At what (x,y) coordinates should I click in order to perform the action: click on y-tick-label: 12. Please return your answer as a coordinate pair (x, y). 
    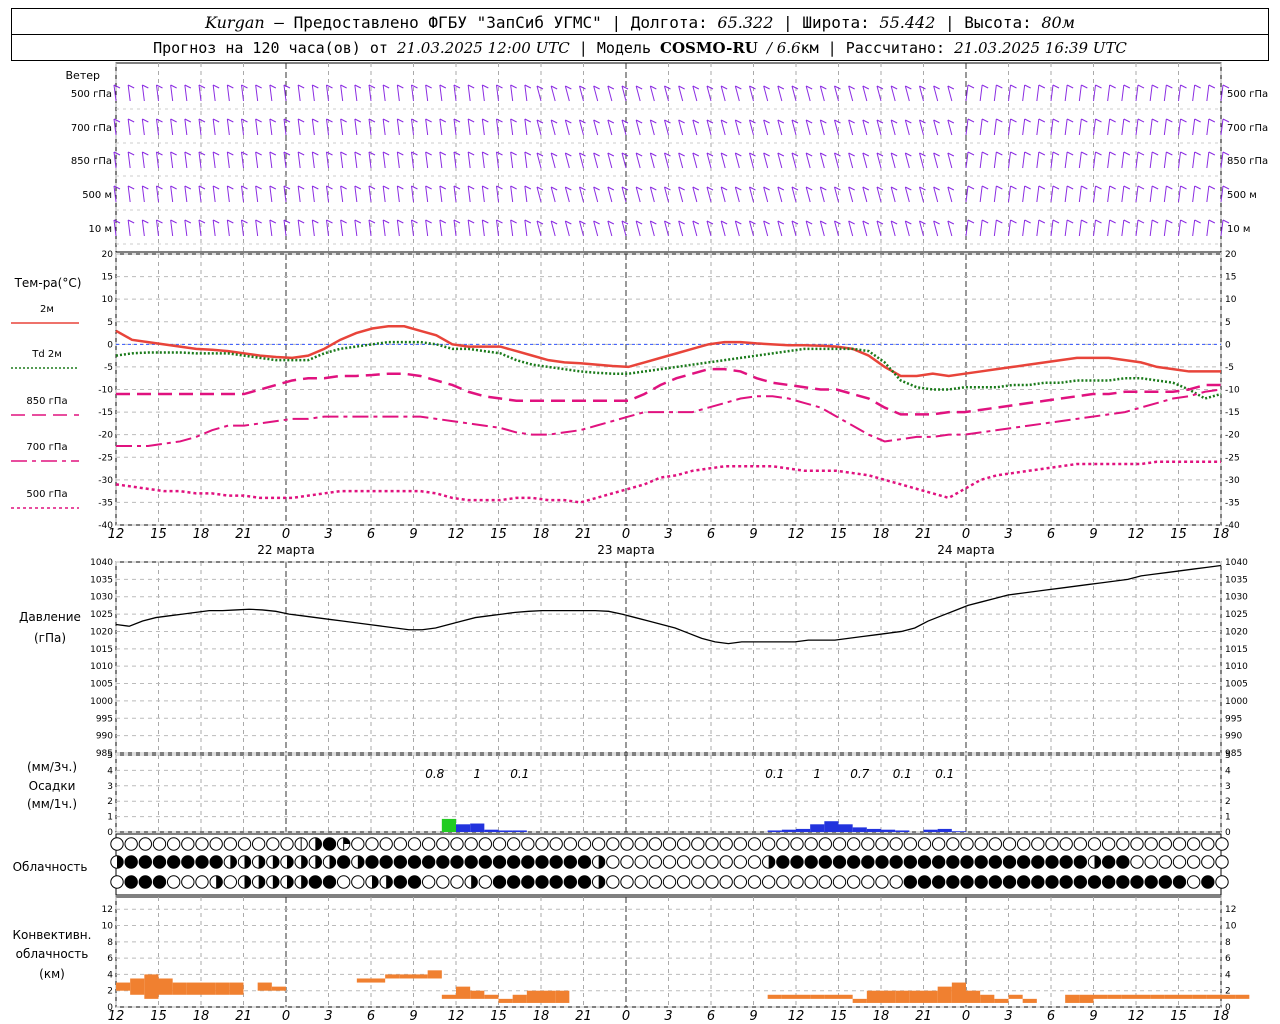
    Looking at the image, I should click on (107, 910).